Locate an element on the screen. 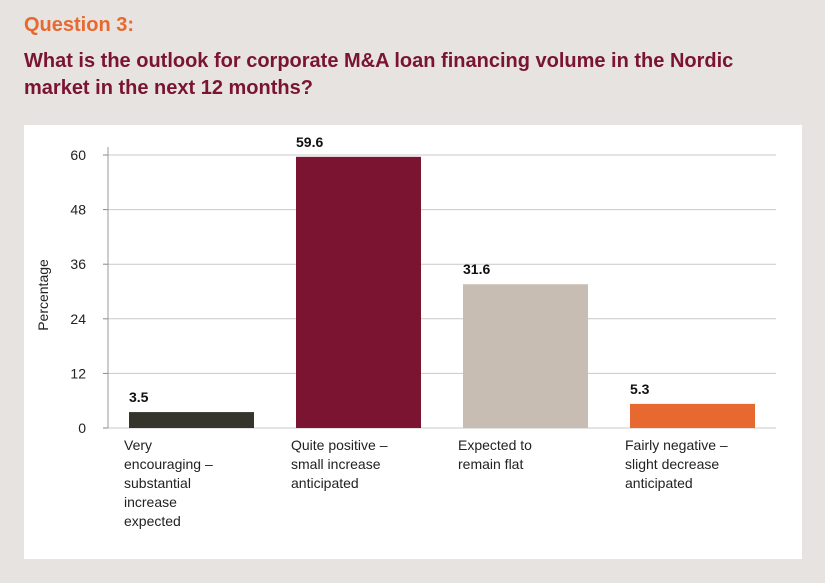 The width and height of the screenshot is (825, 583). y-tick-label: 12 is located at coordinates (78, 373).